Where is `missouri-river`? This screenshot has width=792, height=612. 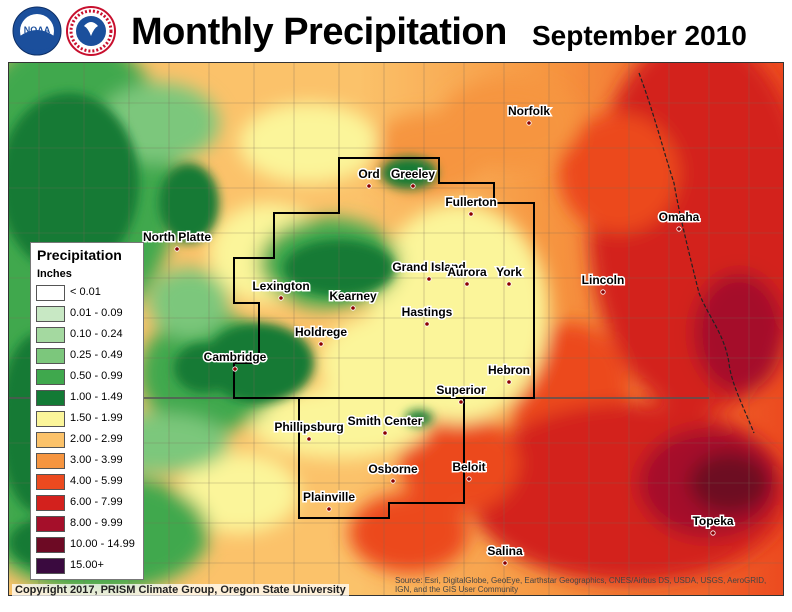 missouri-river is located at coordinates (696, 253).